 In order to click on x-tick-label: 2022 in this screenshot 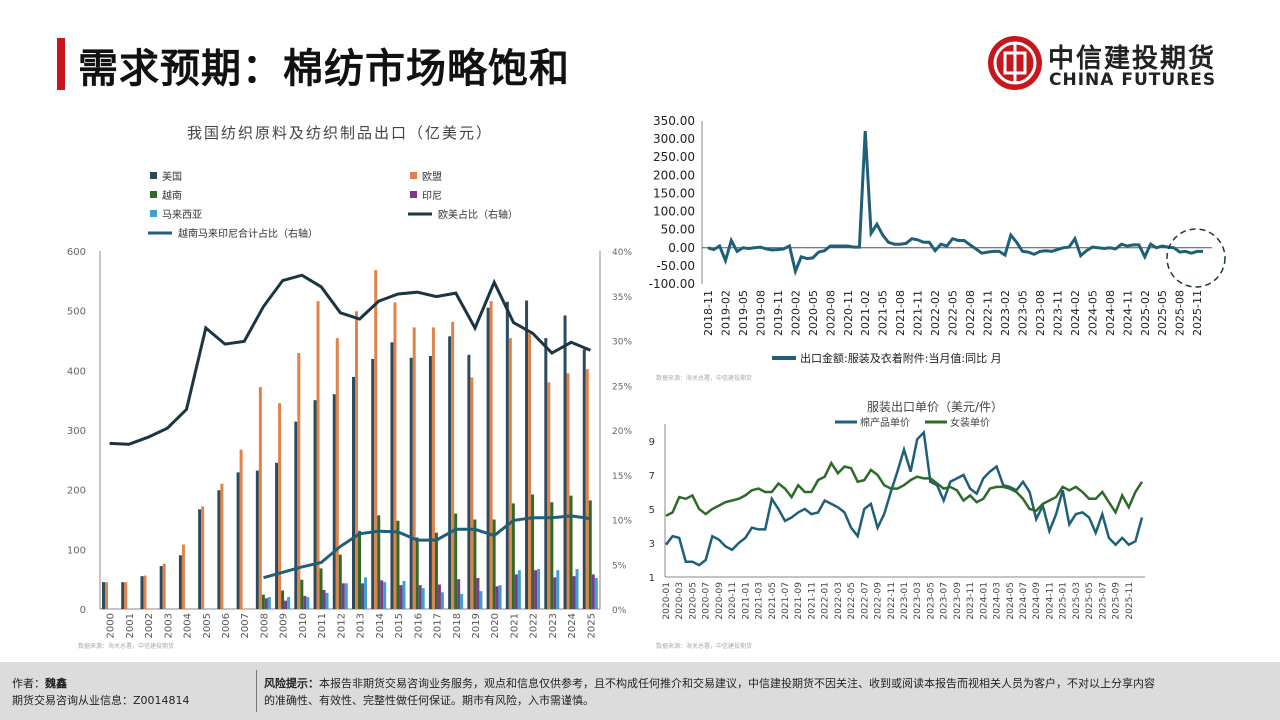, I will do `click(534, 625)`.